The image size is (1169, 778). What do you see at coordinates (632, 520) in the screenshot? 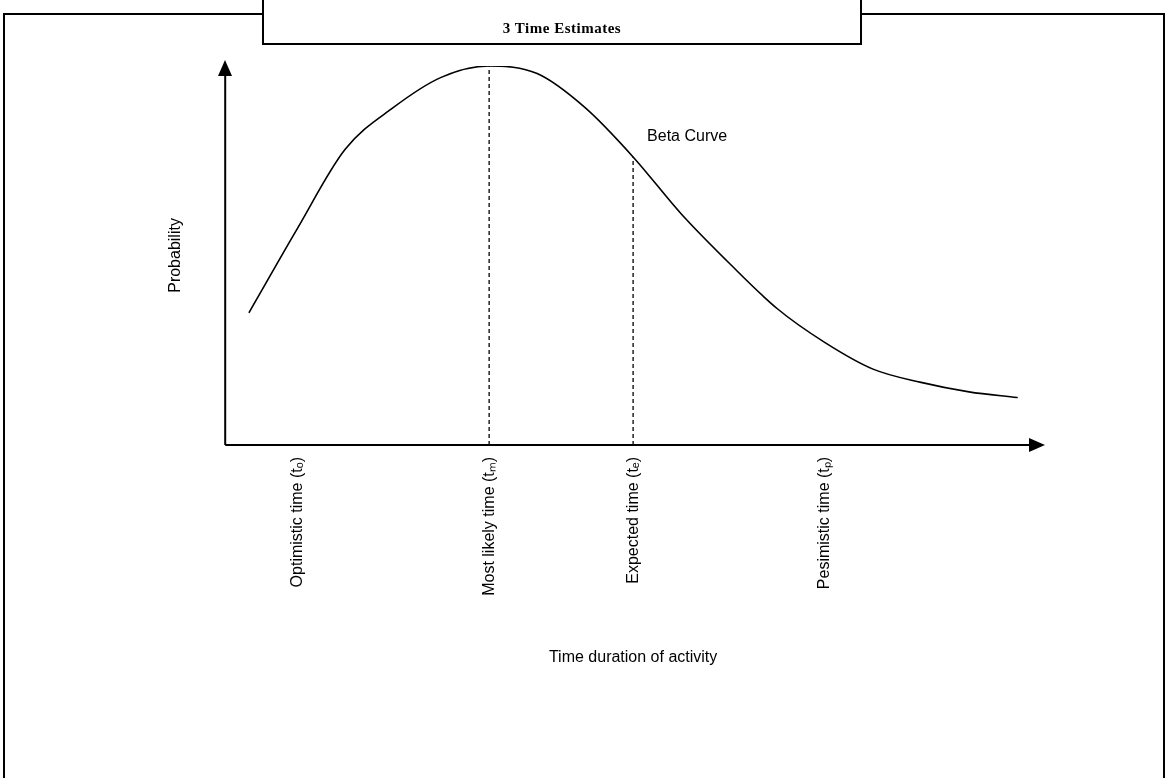
I see `x-tick-label: Expected time (tₑ)` at bounding box center [632, 520].